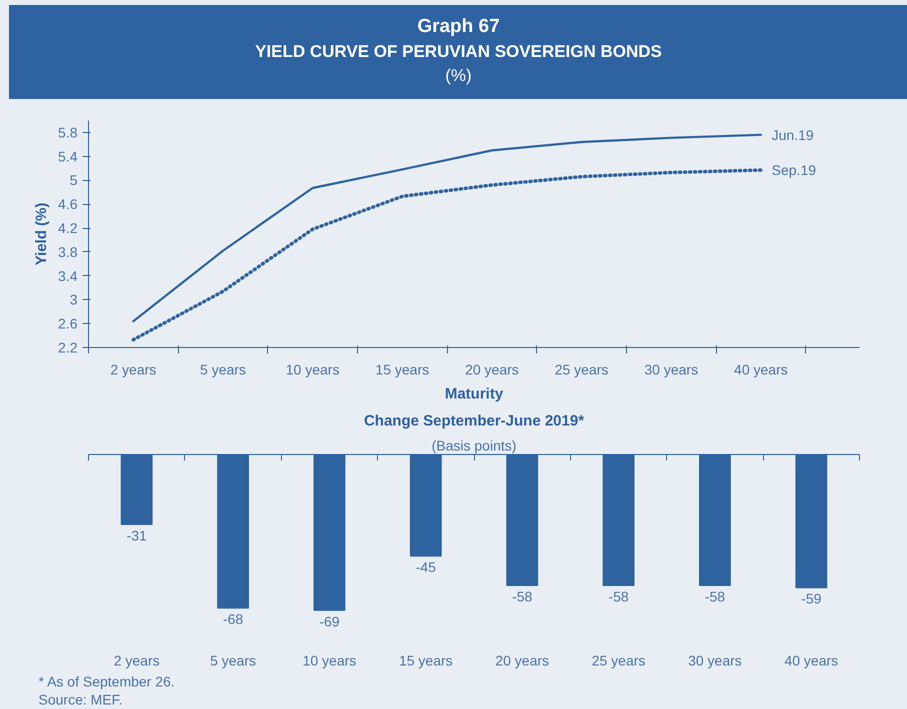  Describe the element at coordinates (474, 421) in the screenshot. I see `chart-title: Change September-June 2019*` at that location.